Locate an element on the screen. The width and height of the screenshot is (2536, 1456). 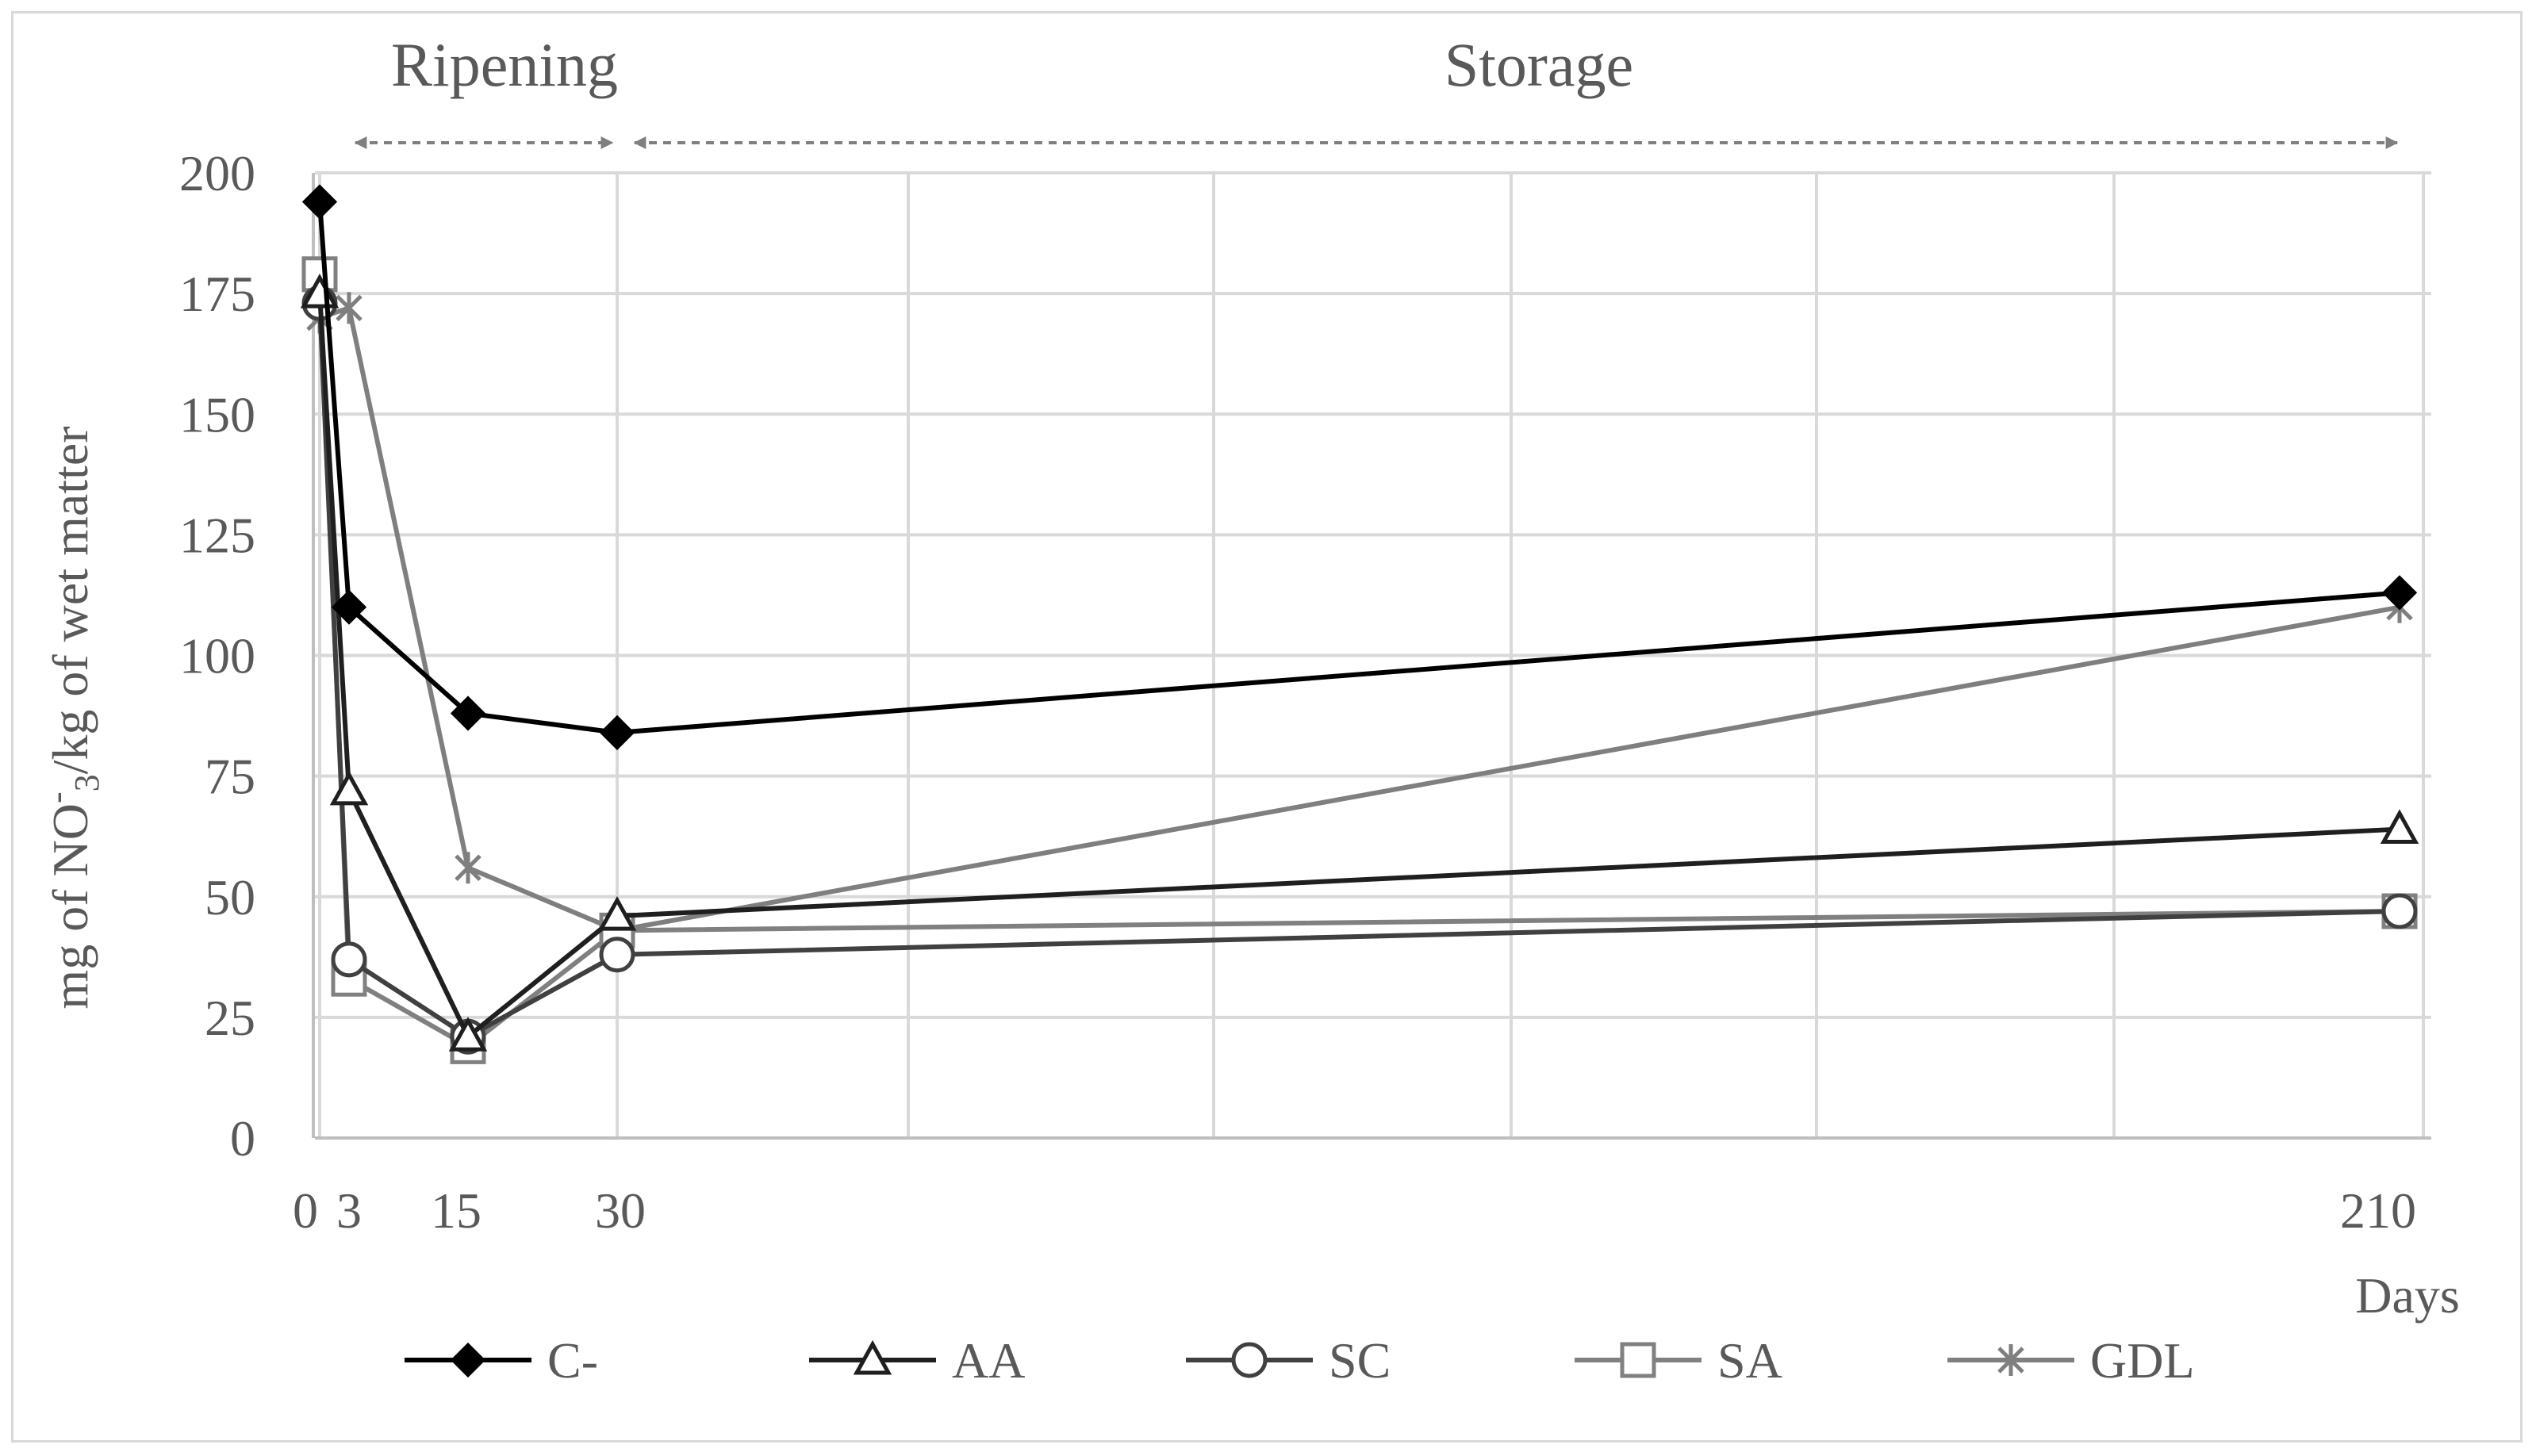
x-tick-label: 3 is located at coordinates (349, 1210).